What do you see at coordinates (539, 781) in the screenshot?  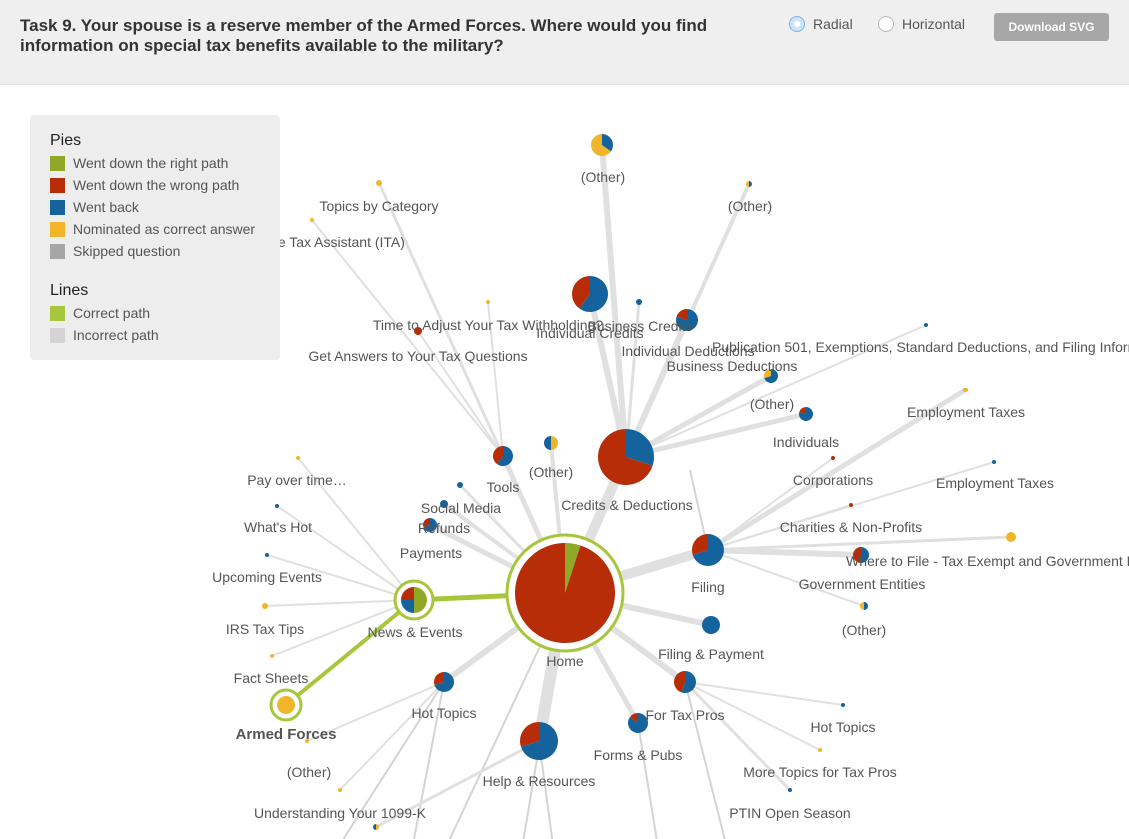 I see `node-label-help: Help & Resources` at bounding box center [539, 781].